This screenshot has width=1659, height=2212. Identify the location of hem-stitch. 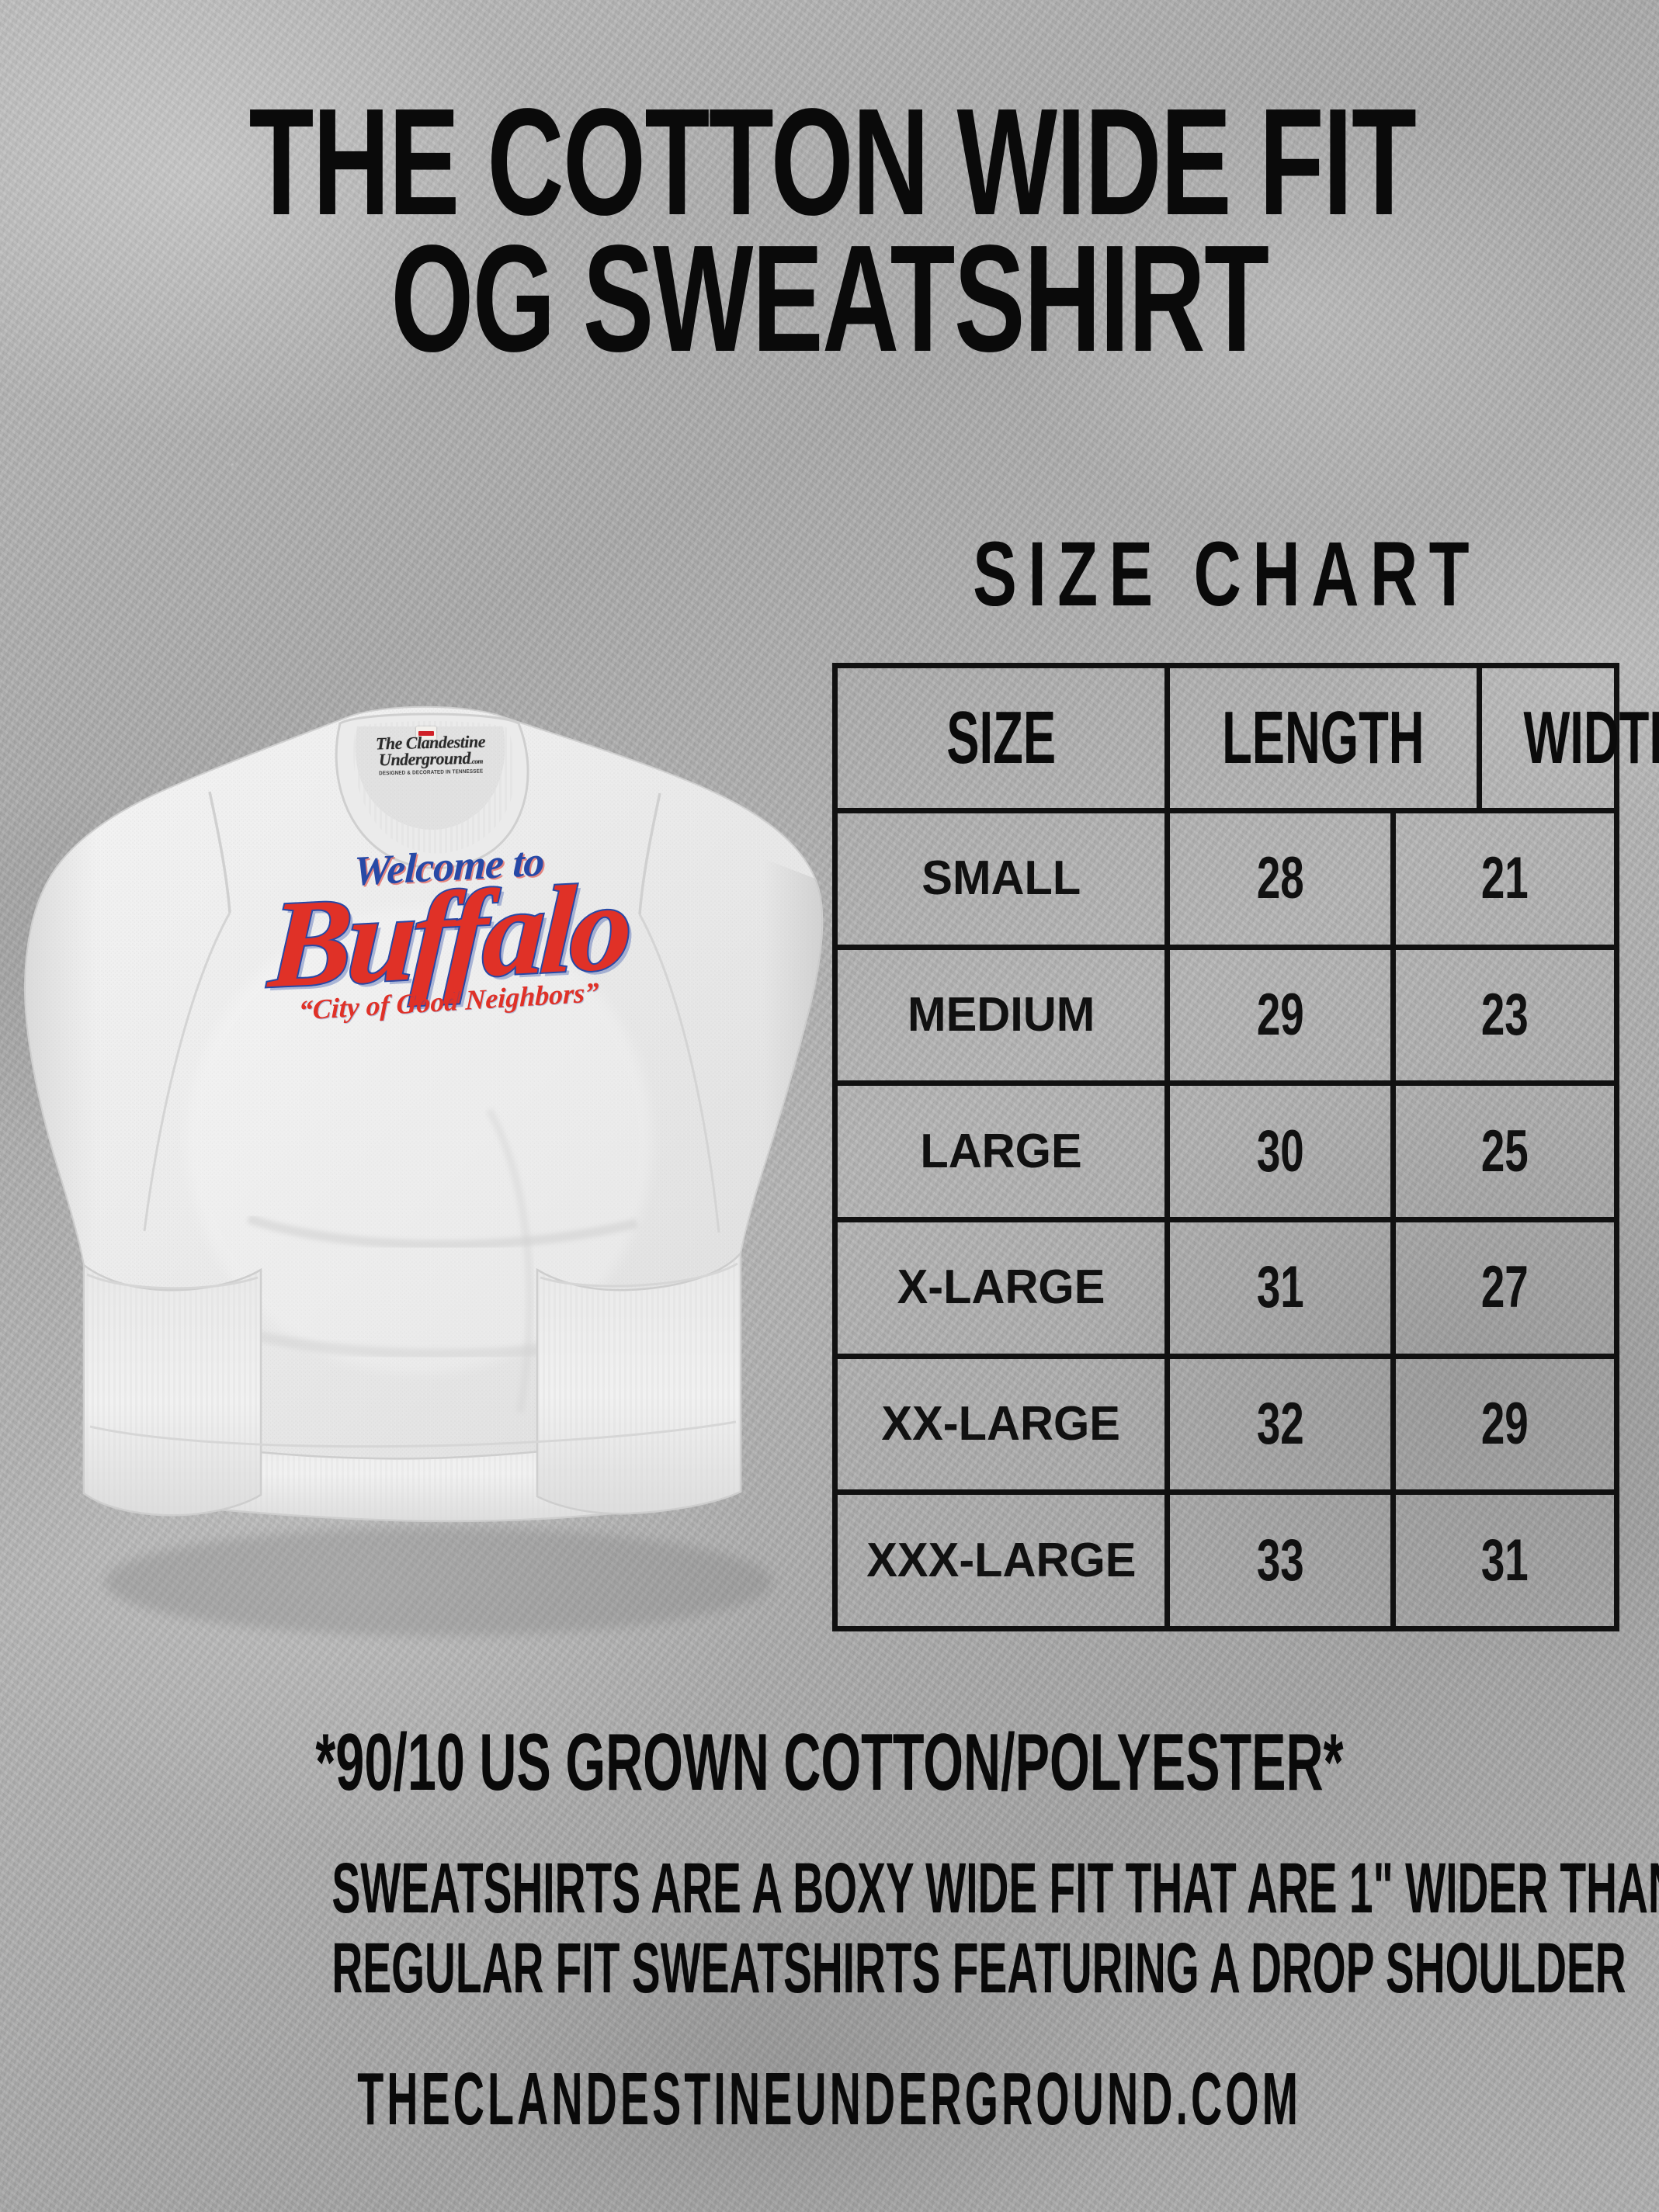
(413, 1434).